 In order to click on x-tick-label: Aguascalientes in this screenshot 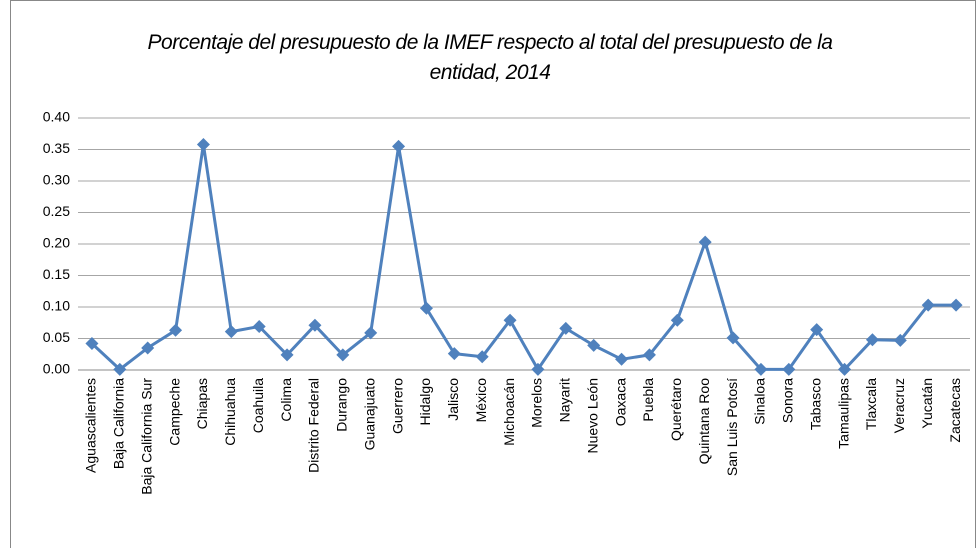, I will do `click(91, 425)`.